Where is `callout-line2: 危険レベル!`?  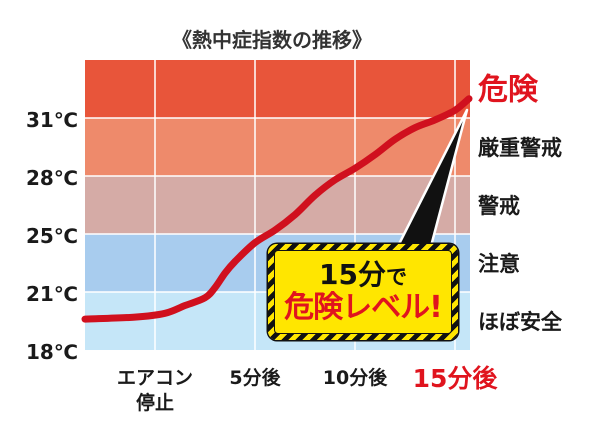 callout-line2: 危険レベル! is located at coordinates (363, 307).